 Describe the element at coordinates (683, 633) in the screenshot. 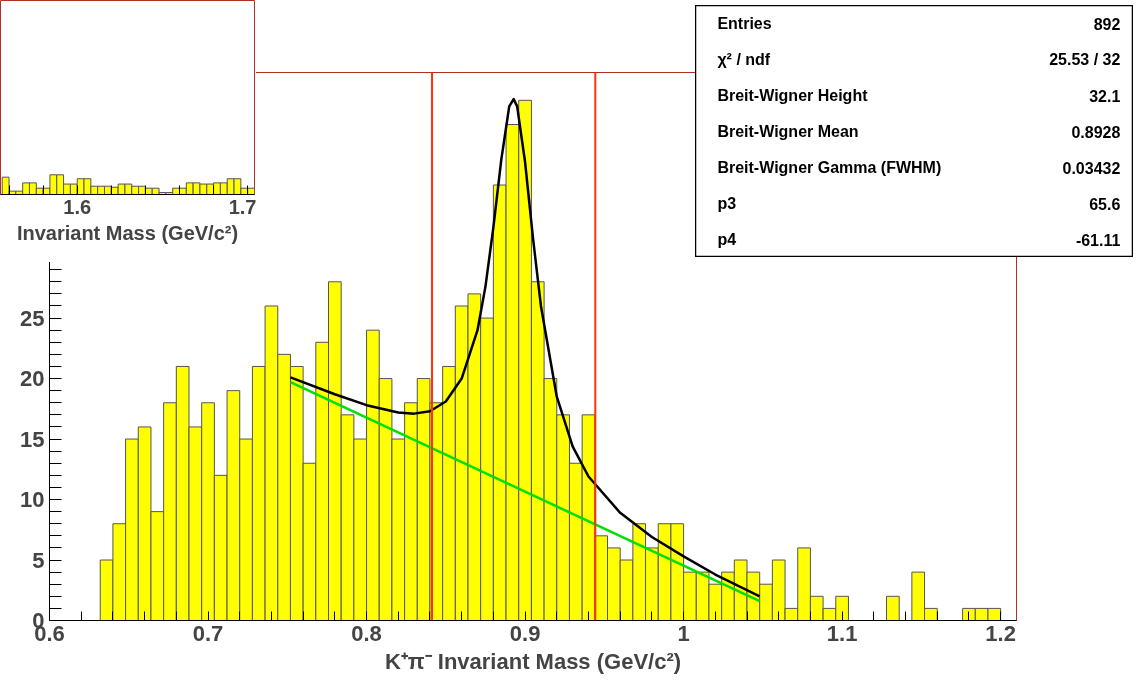

I see `x-tick-label: 1` at that location.